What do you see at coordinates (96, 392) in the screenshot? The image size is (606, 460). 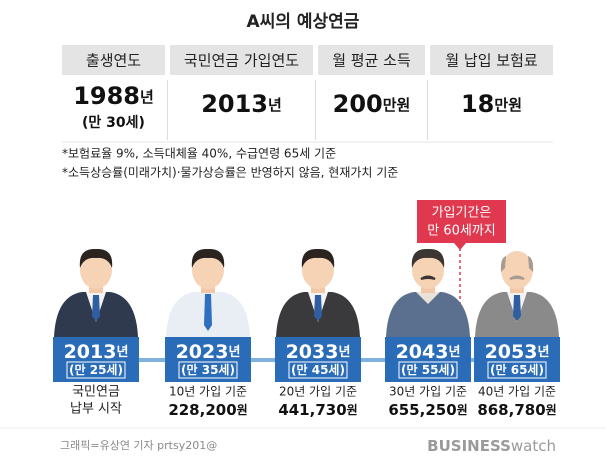 I see `node-label: 국민연금` at bounding box center [96, 392].